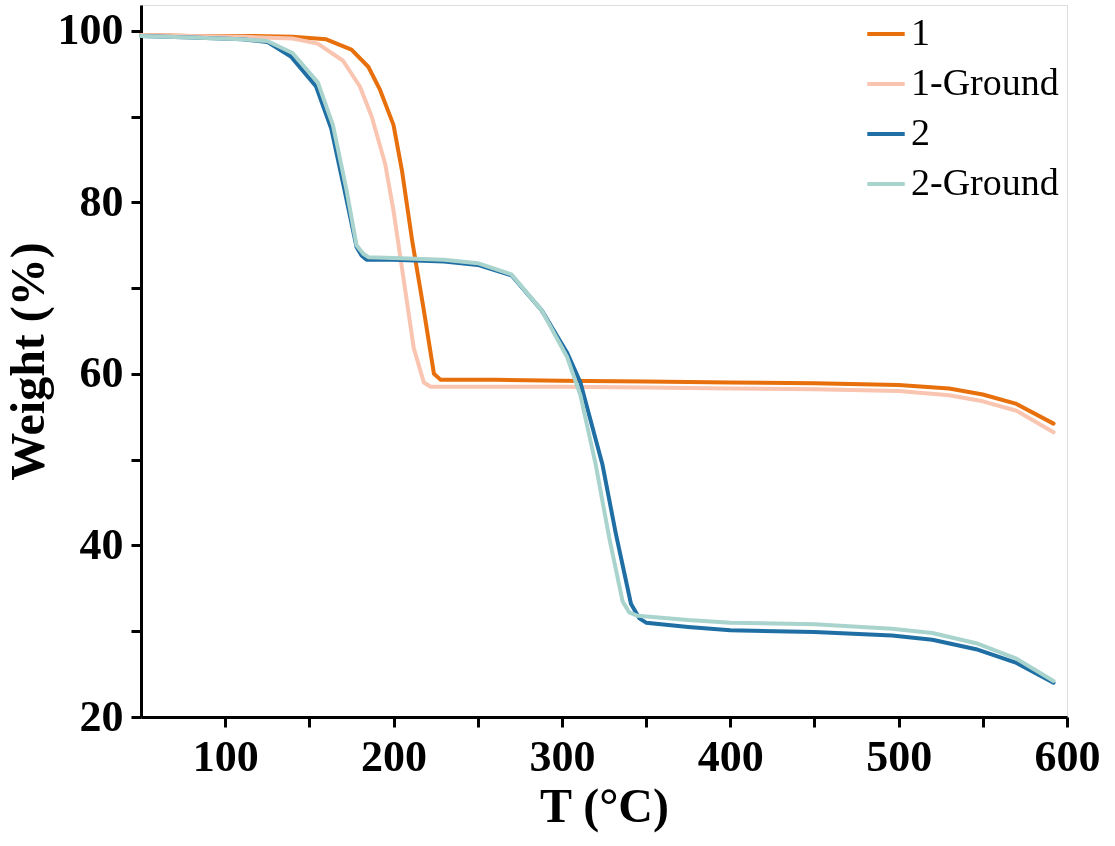  I want to click on y-tick-label: 60, so click(101, 373).